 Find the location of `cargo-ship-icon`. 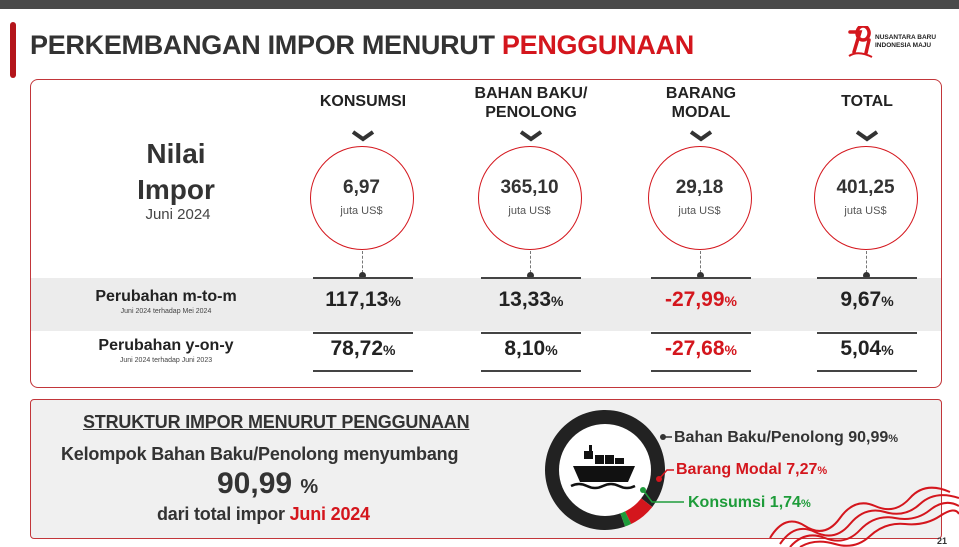

cargo-ship-icon is located at coordinates (603, 467).